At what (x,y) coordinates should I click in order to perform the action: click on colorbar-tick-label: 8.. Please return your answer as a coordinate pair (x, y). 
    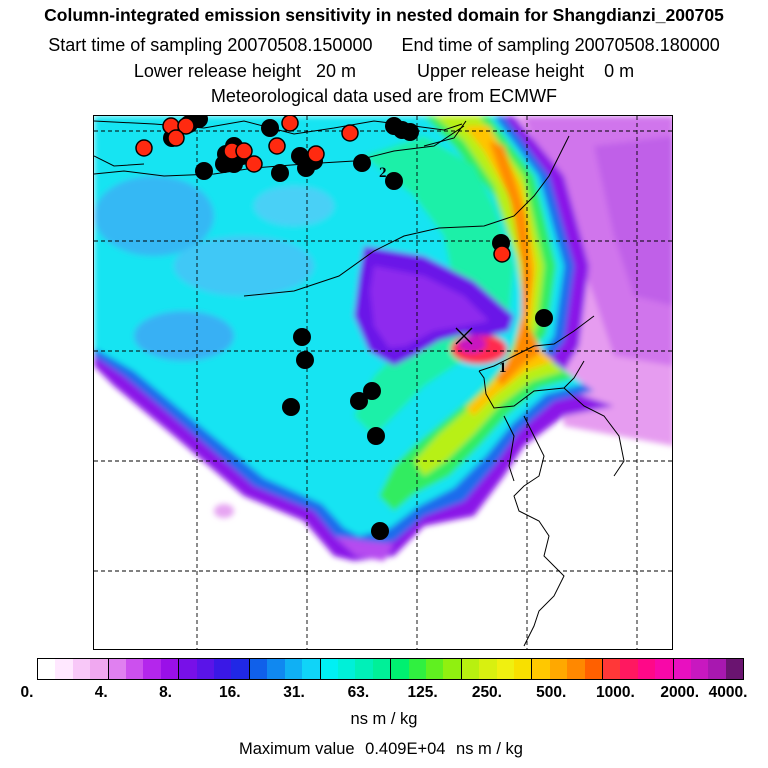
    Looking at the image, I should click on (165, 692).